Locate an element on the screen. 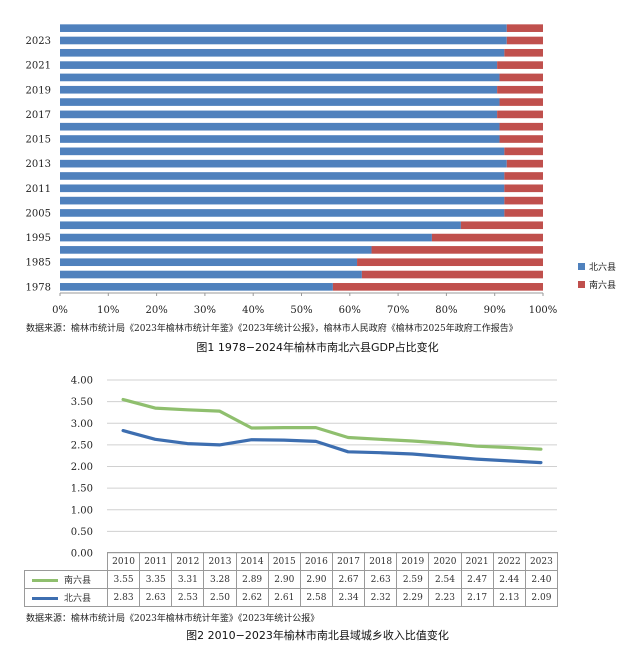 This screenshot has height=651, width=635. table-value-cell: 2.62 is located at coordinates (252, 597).